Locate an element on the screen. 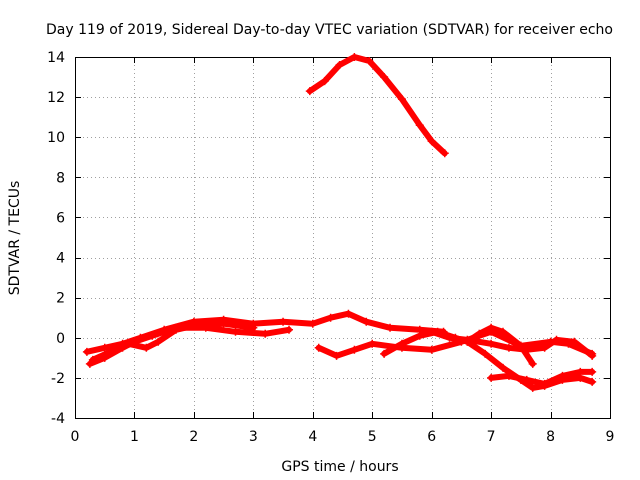  y-tick-label: 12 is located at coordinates (56, 98).